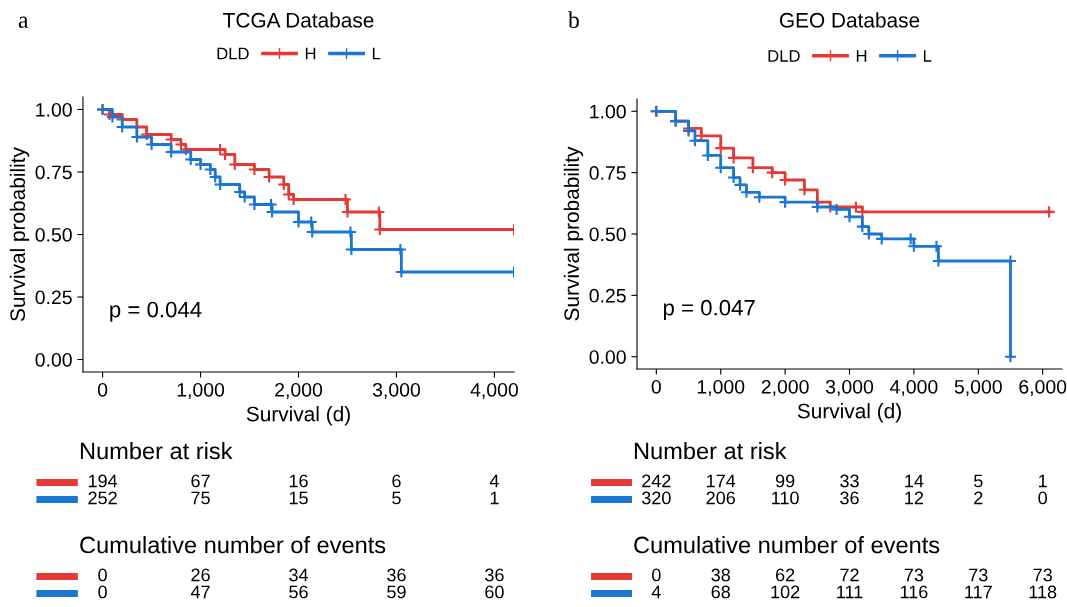  What do you see at coordinates (573, 19) in the screenshot?
I see `text: b` at bounding box center [573, 19].